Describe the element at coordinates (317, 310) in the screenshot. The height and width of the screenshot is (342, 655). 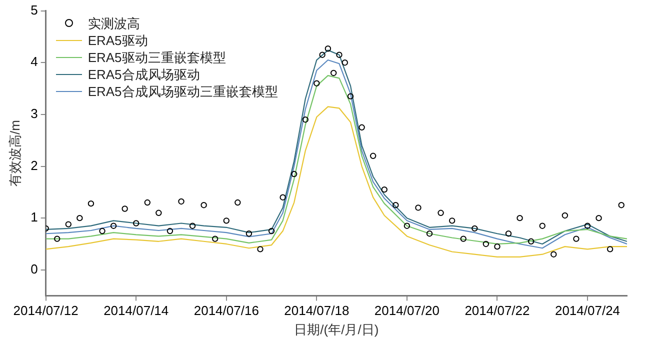
I see `x-tick-label: 2014/07/18` at that location.